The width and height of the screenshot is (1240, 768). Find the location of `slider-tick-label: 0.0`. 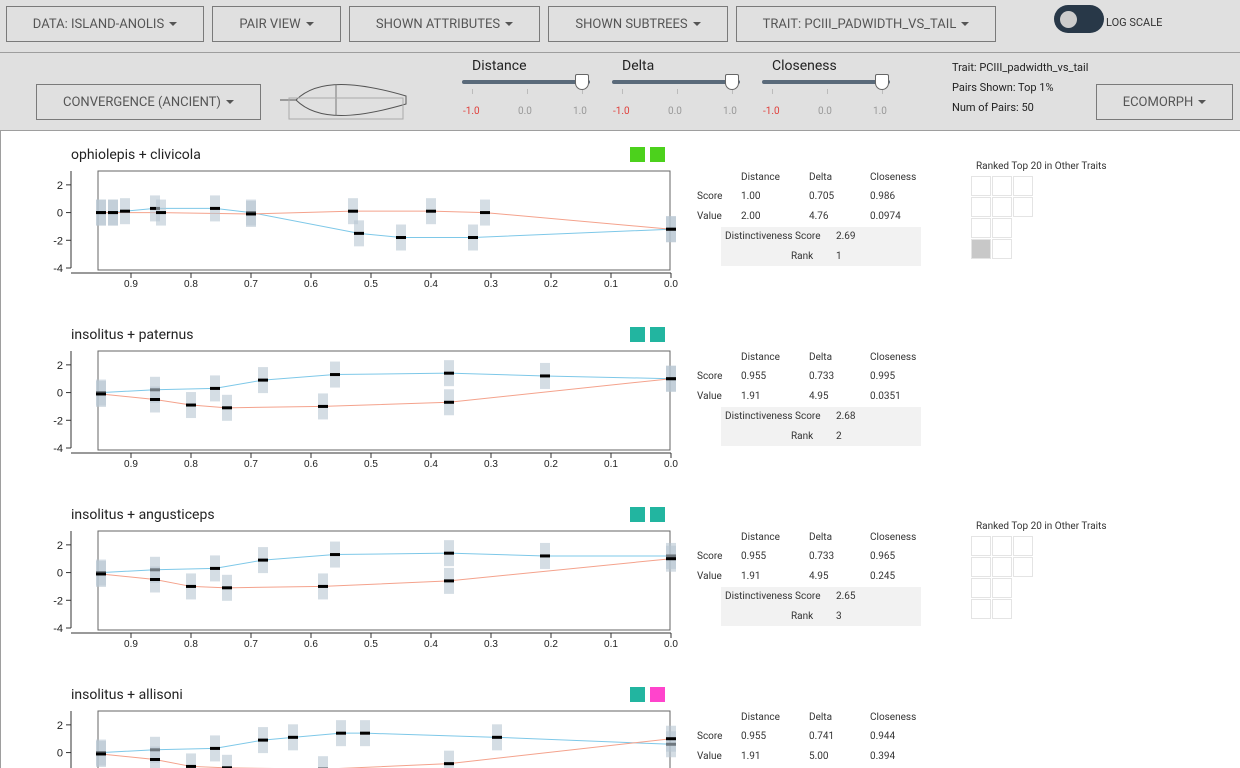

slider-tick-label: 0.0 is located at coordinates (525, 111).